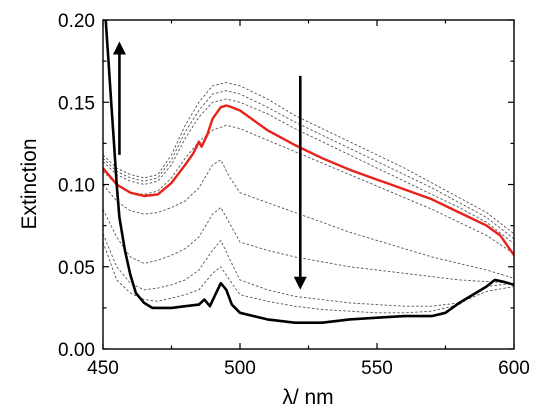 The image size is (550, 416). What do you see at coordinates (76, 186) in the screenshot?
I see `y-tick-label: 0.10` at bounding box center [76, 186].